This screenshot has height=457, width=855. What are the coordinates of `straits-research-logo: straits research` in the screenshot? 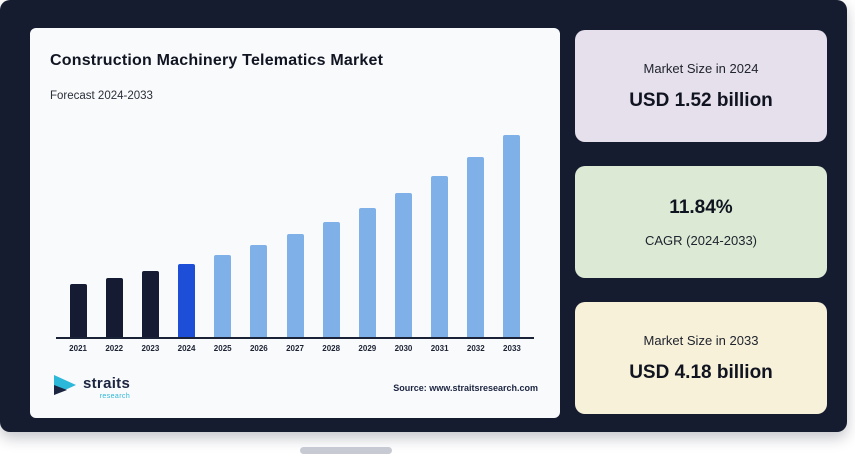 It's located at (91, 387).